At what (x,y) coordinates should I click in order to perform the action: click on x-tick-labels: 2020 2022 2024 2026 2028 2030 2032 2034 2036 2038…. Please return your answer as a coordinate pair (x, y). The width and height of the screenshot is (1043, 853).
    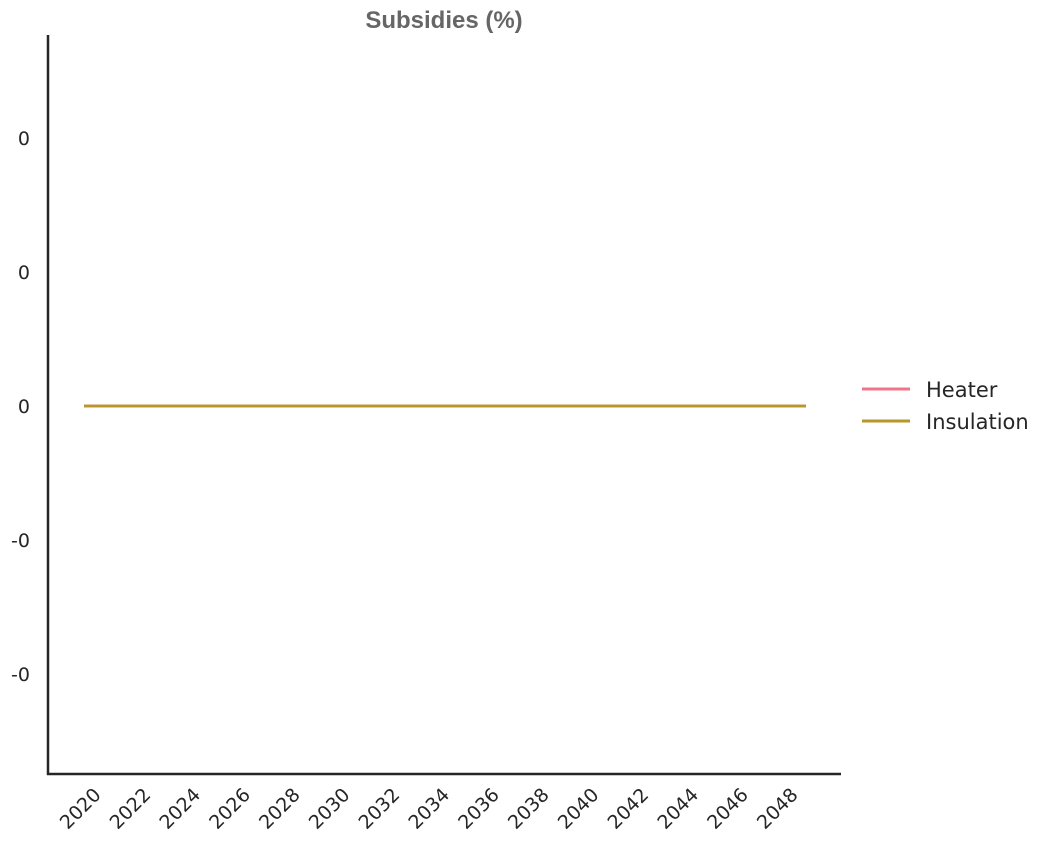
    Looking at the image, I should click on (429, 809).